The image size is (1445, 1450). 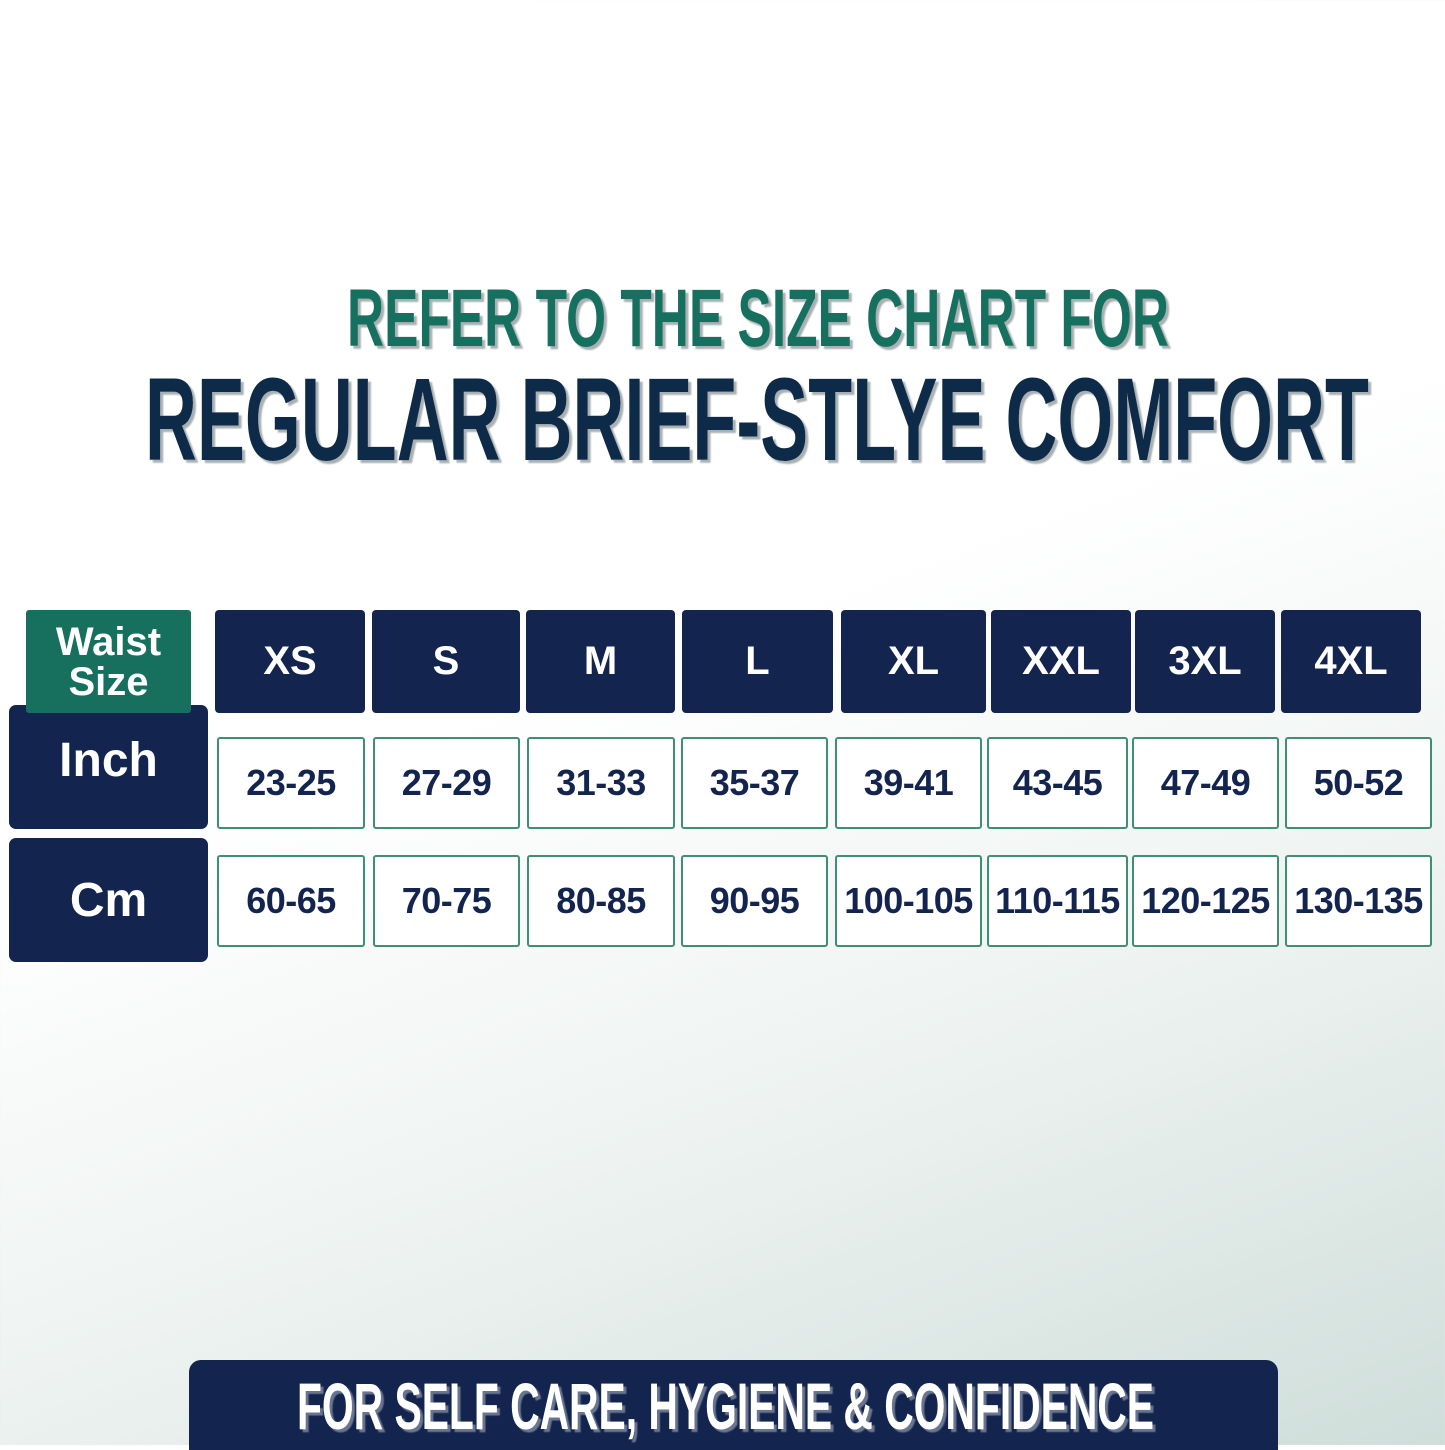 What do you see at coordinates (108, 641) in the screenshot?
I see `waist-label: Waist` at bounding box center [108, 641].